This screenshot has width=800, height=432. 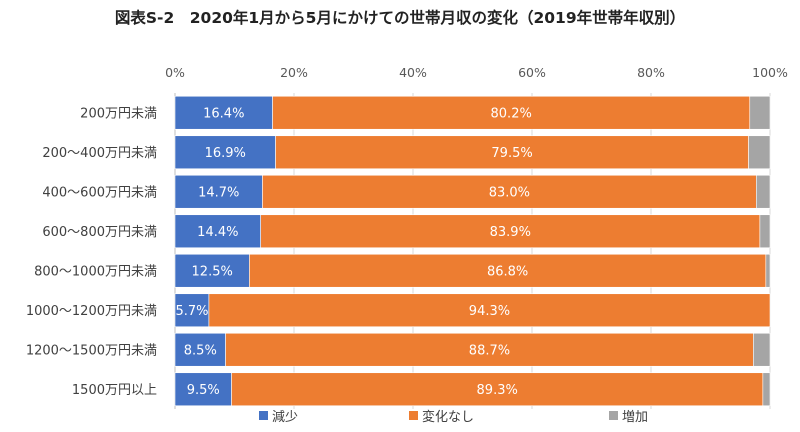 I want to click on data-label: 83.9%, so click(x=510, y=232).